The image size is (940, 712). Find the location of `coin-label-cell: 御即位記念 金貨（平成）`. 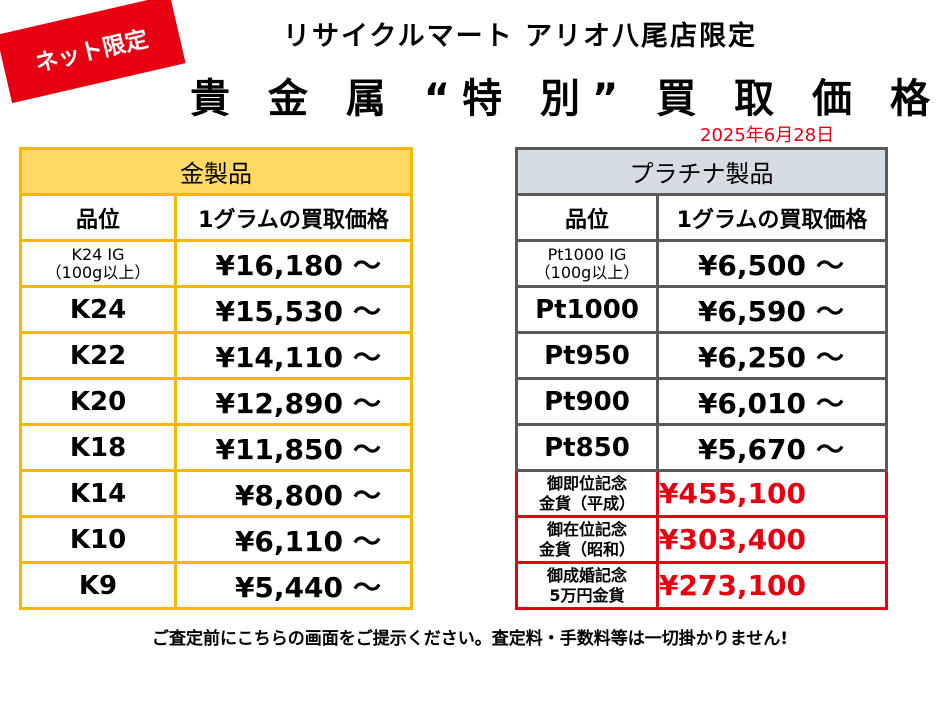

coin-label-cell: 御即位記念 金貨（平成） is located at coordinates (587, 493).